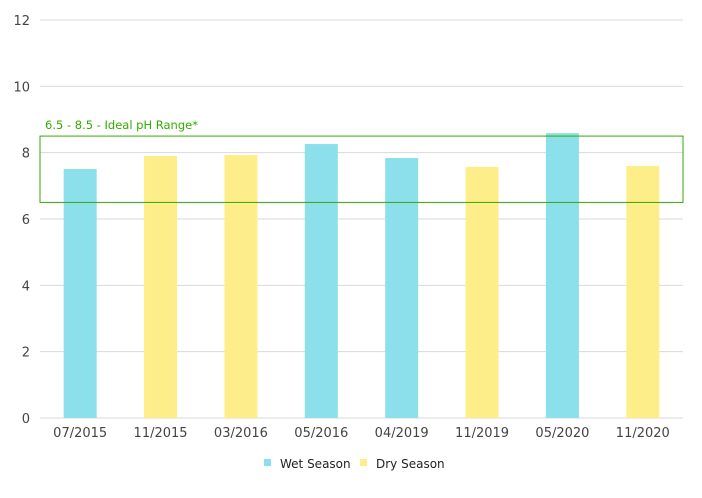 Image resolution: width=702 pixels, height=498 pixels. Describe the element at coordinates (21, 21) in the screenshot. I see `y-tick-label: 12` at that location.